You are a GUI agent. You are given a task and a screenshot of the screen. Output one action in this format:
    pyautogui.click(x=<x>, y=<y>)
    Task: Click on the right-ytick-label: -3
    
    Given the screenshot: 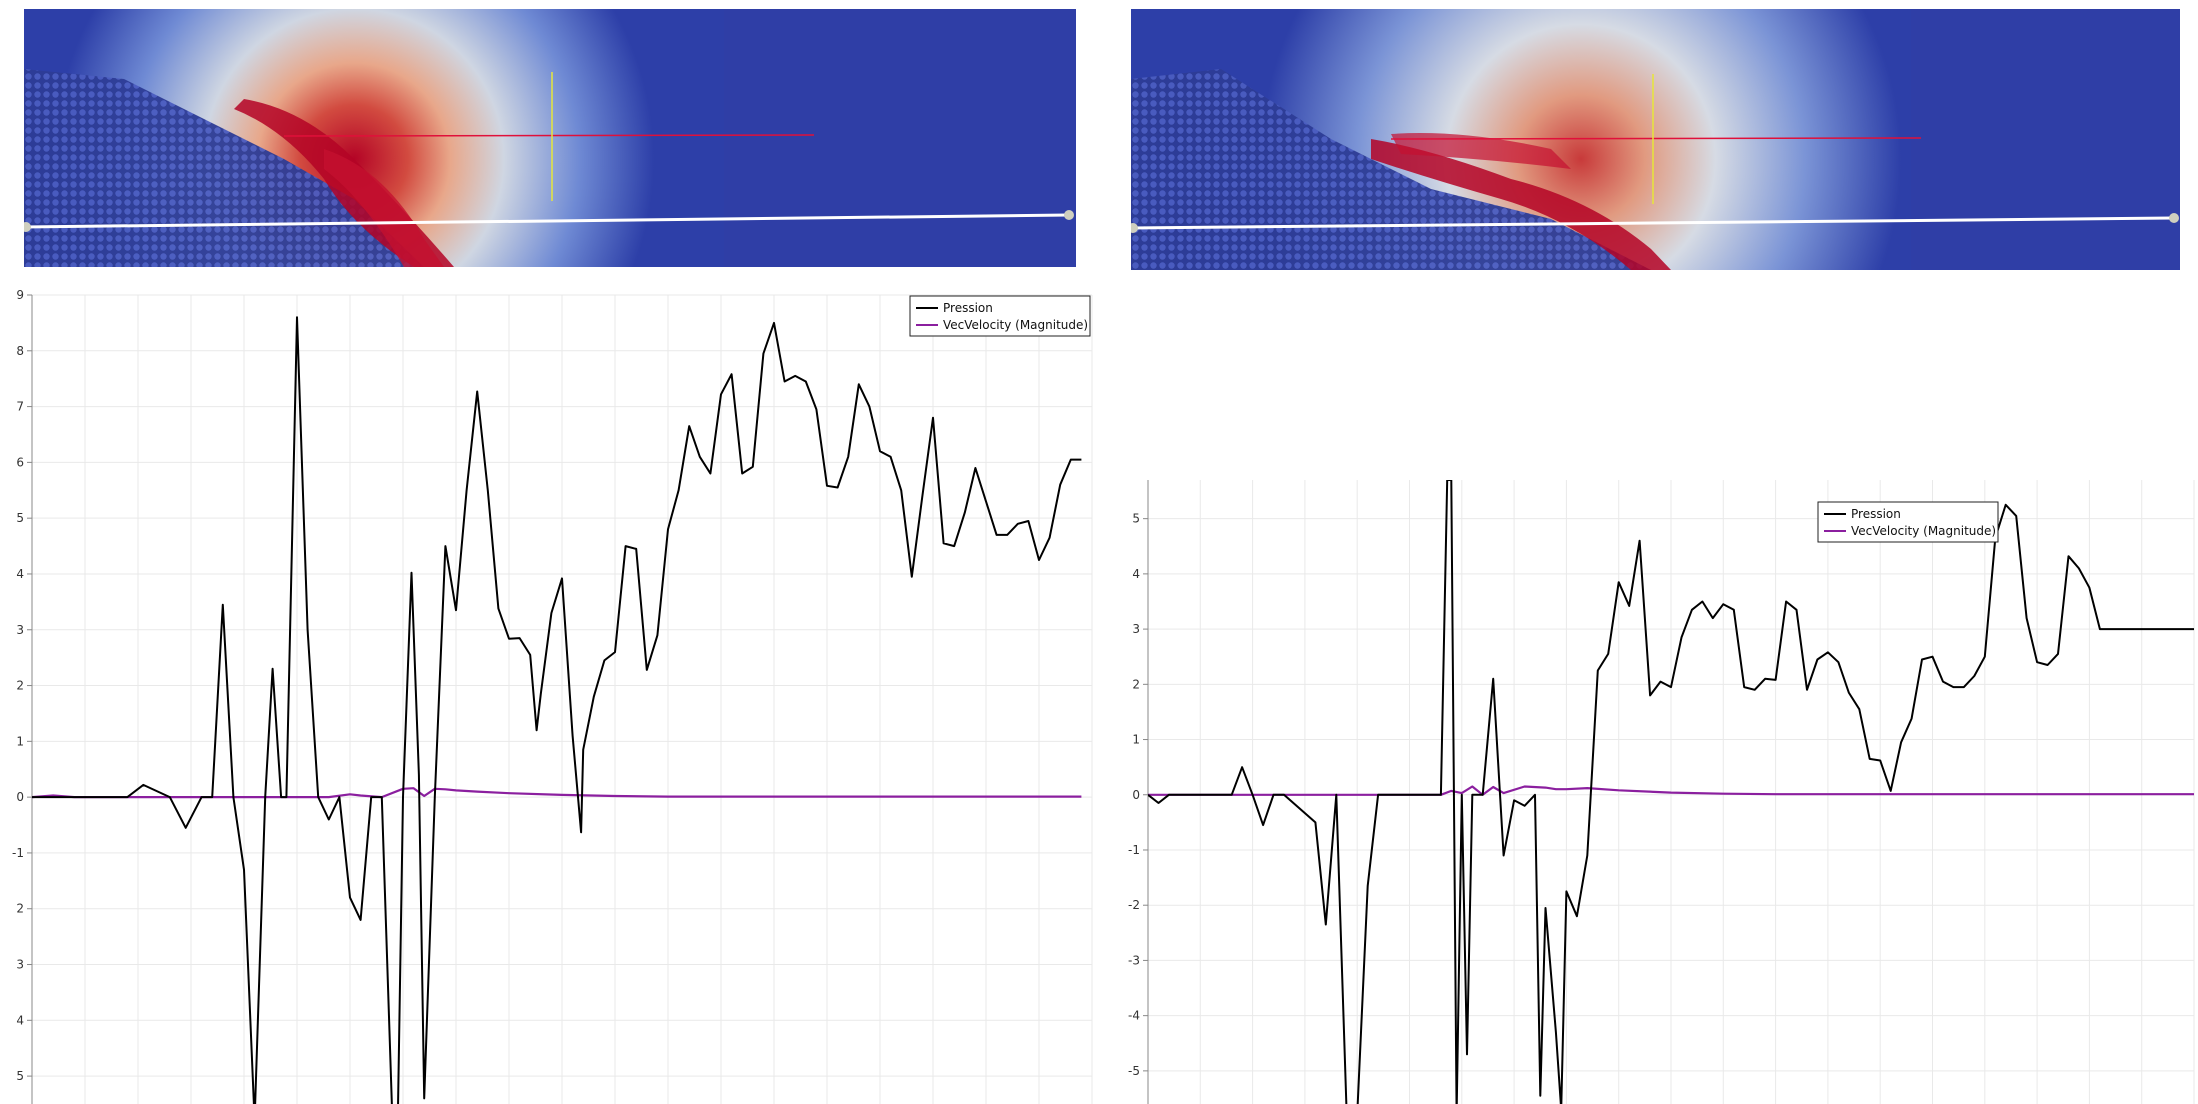 What is the action you would take?
    pyautogui.click(x=1134, y=960)
    